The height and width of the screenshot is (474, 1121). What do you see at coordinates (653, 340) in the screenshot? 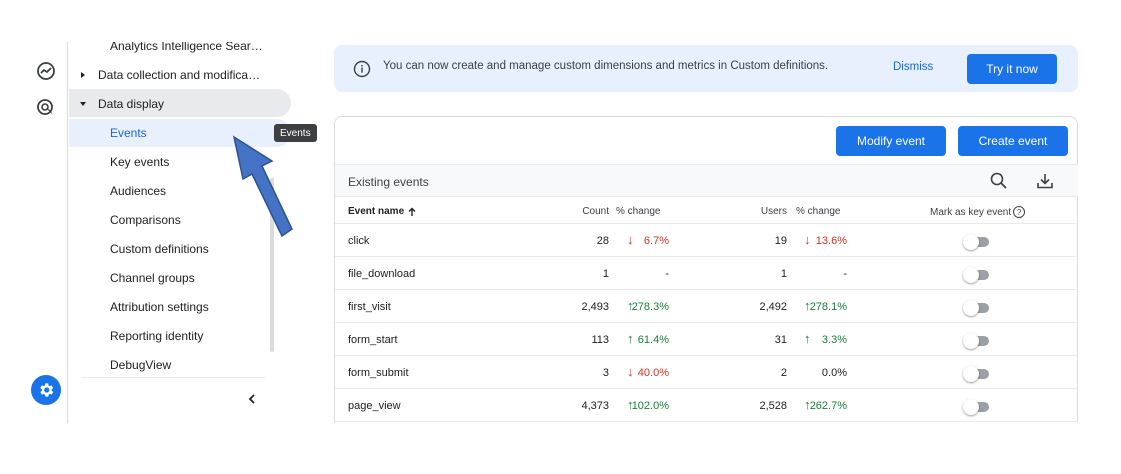
I see `count-change: 61.4%` at bounding box center [653, 340].